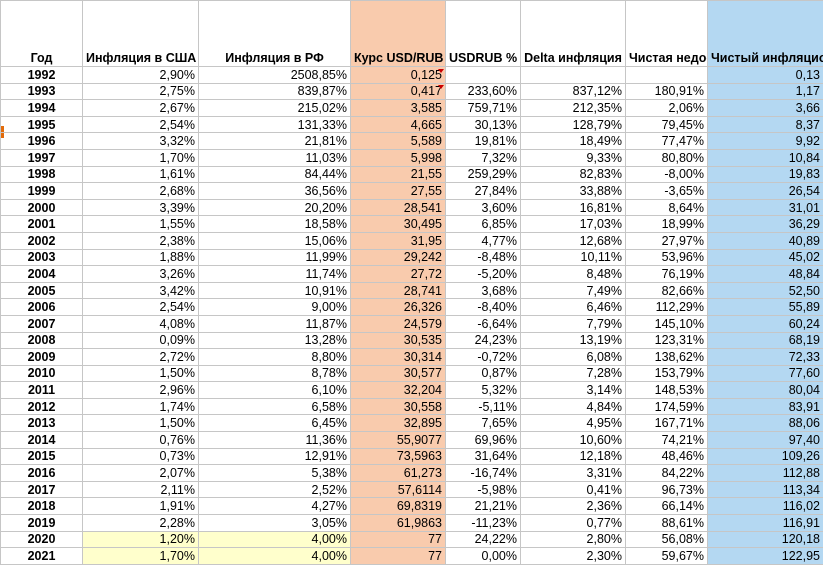 The height and width of the screenshot is (565, 823). Describe the element at coordinates (141, 423) in the screenshot. I see `cell-us-inflation: 1,50%` at that location.